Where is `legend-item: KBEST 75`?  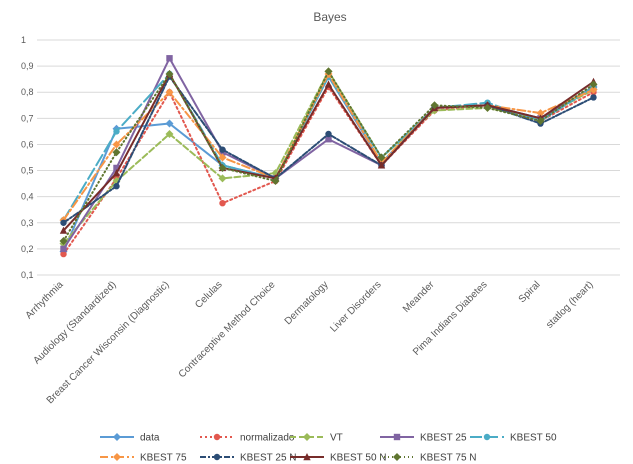 legend-item: KBEST 75 is located at coordinates (143, 458).